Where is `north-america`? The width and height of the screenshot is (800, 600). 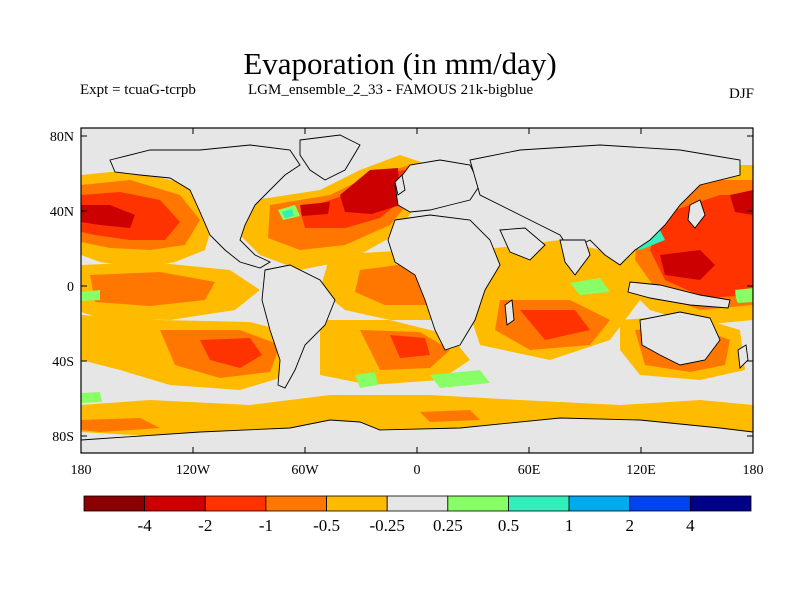
north-america is located at coordinates (205, 206).